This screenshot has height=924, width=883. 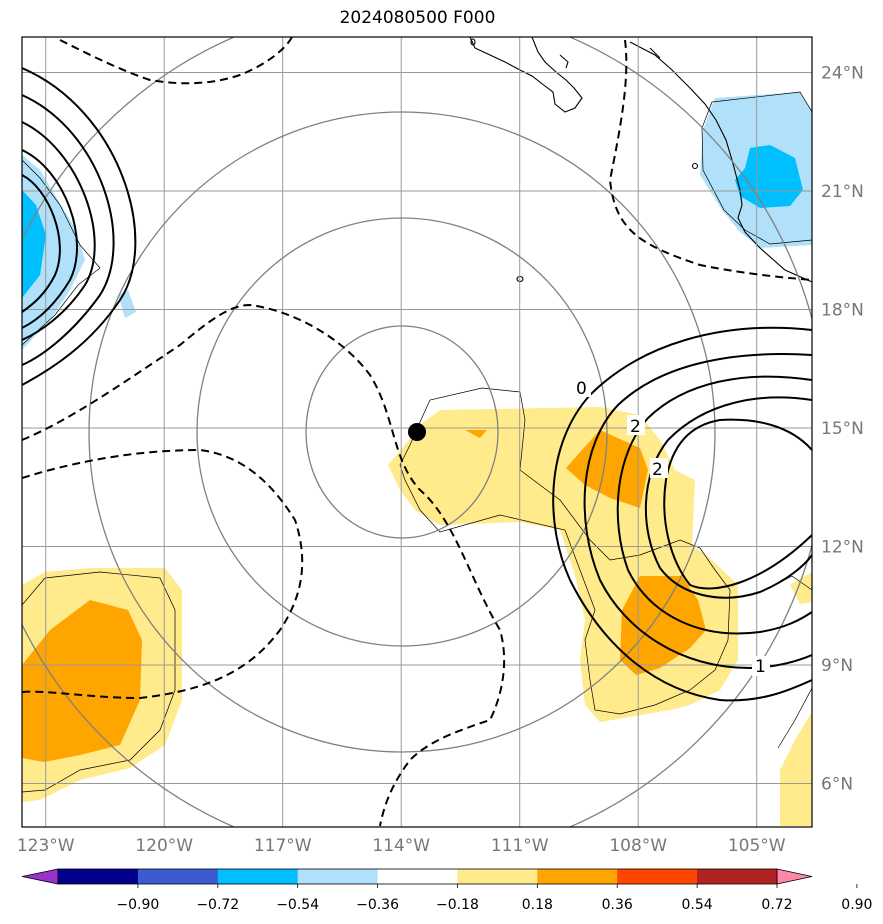 I want to click on coastline-gulf-inner, so click(x=655, y=53).